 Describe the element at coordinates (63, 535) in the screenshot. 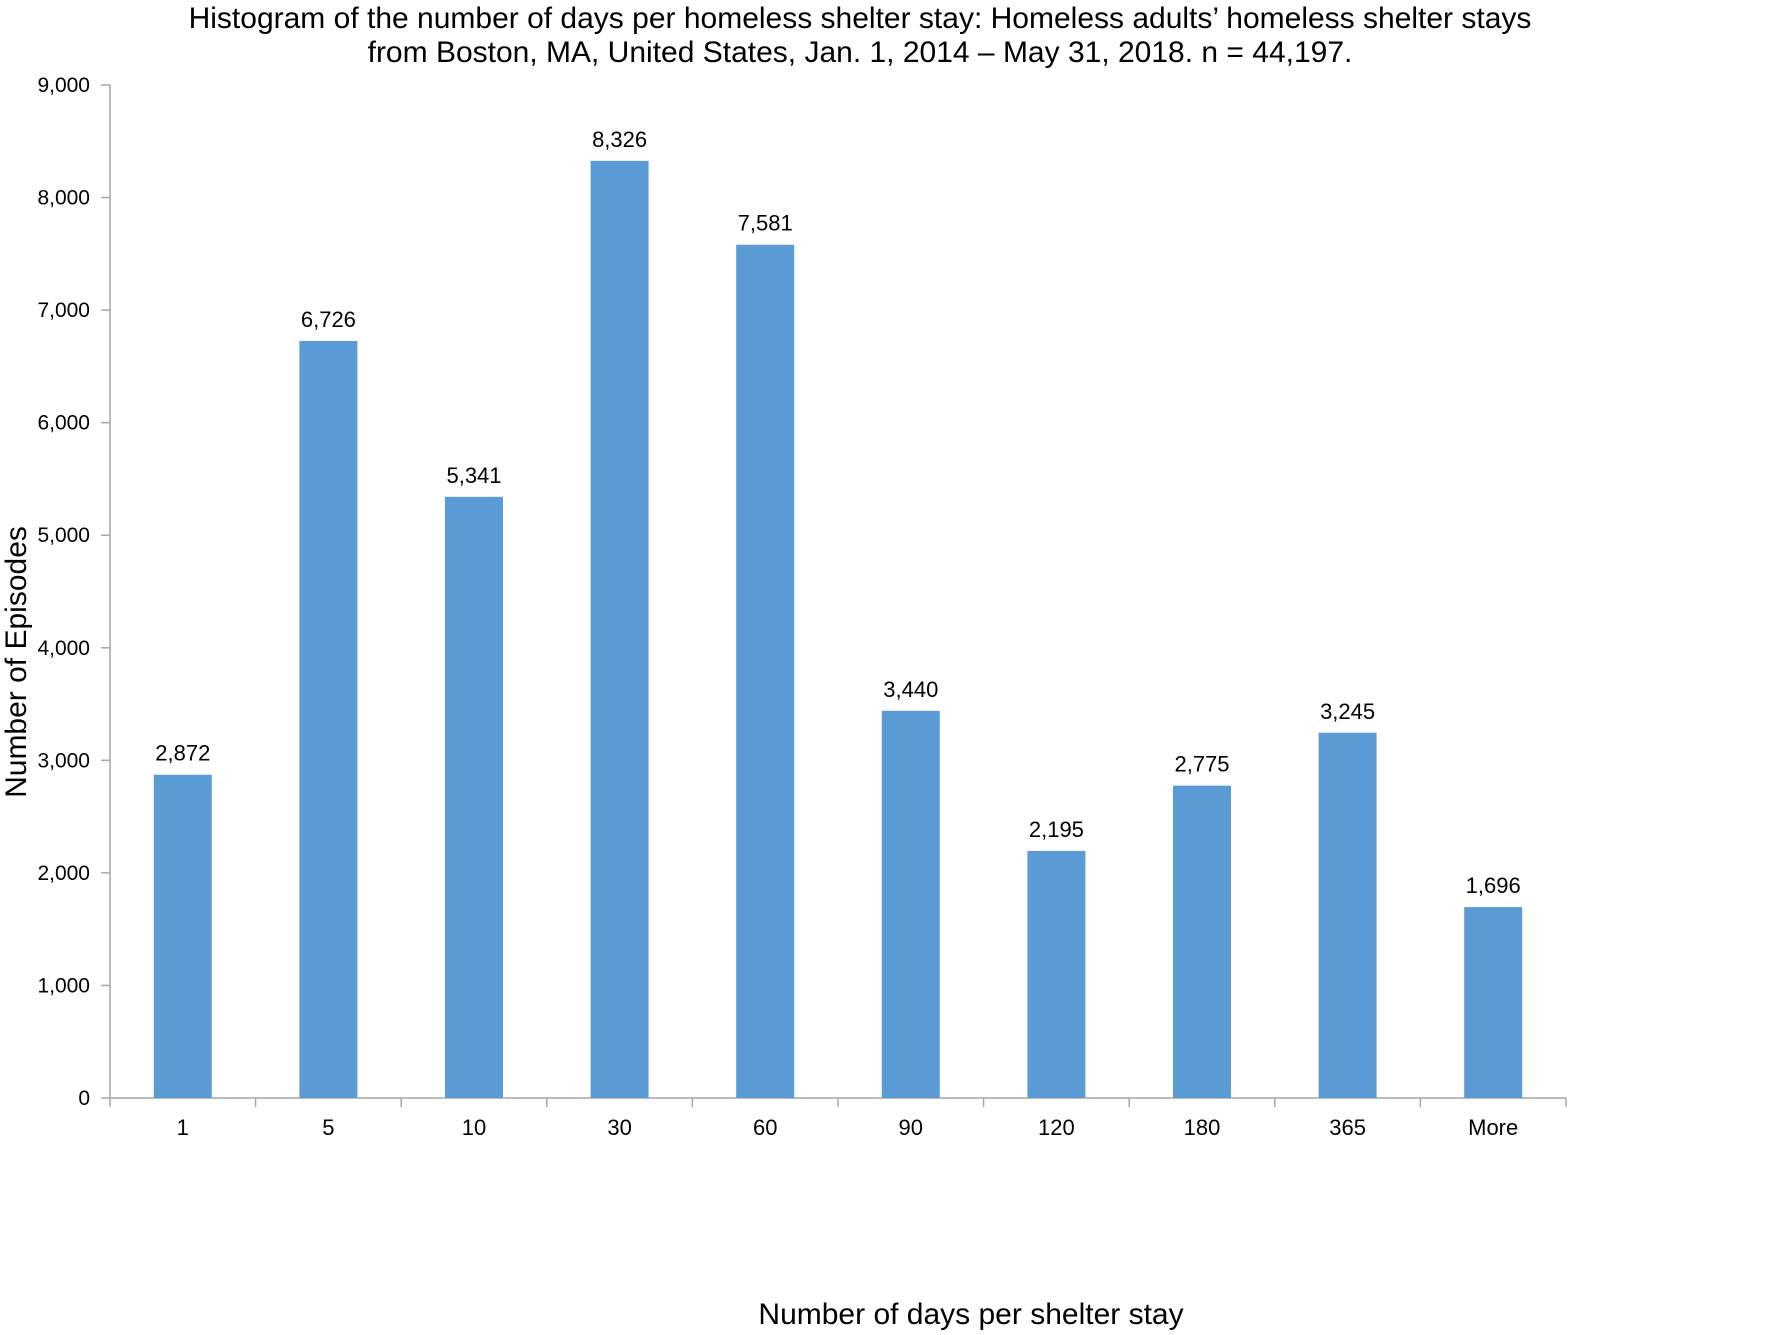

I see `y-tick-label: 5,000` at that location.